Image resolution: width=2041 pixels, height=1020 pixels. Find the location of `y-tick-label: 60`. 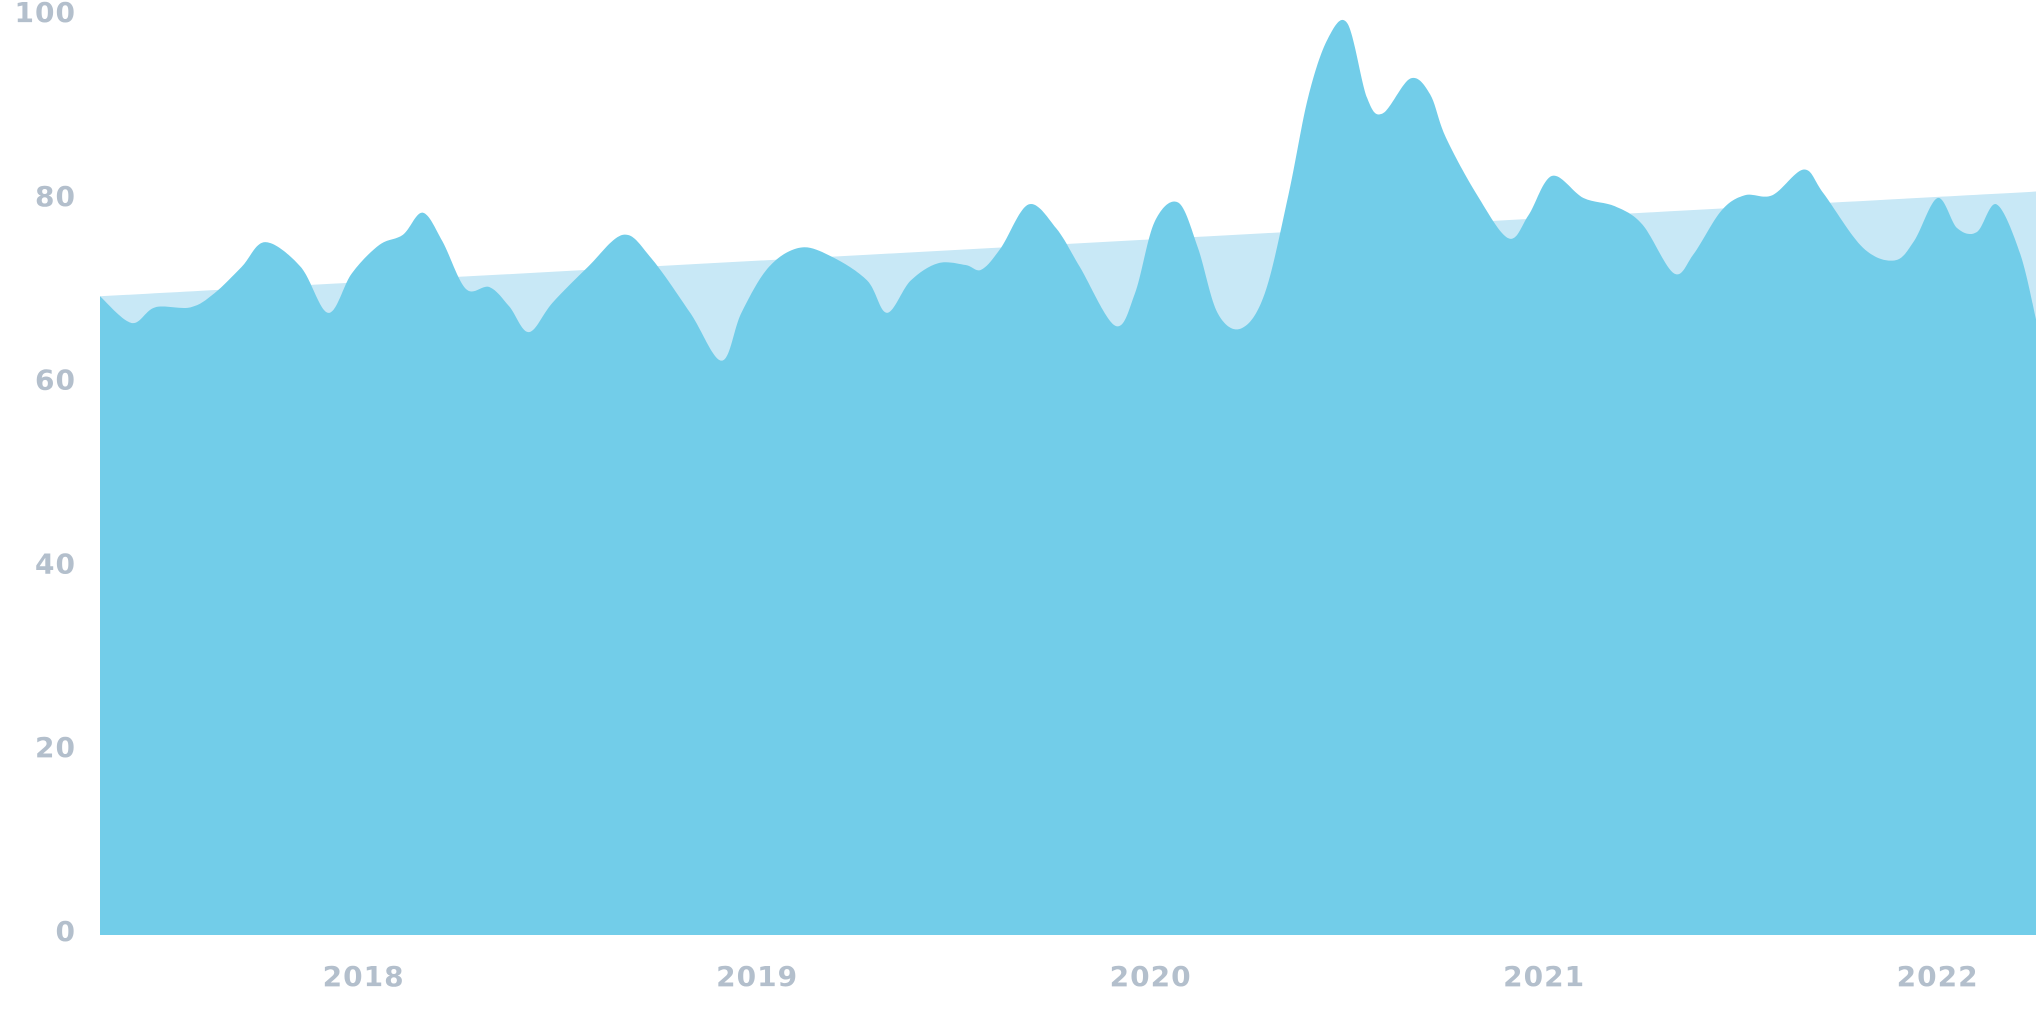

y-tick-label: 60 is located at coordinates (55, 380).